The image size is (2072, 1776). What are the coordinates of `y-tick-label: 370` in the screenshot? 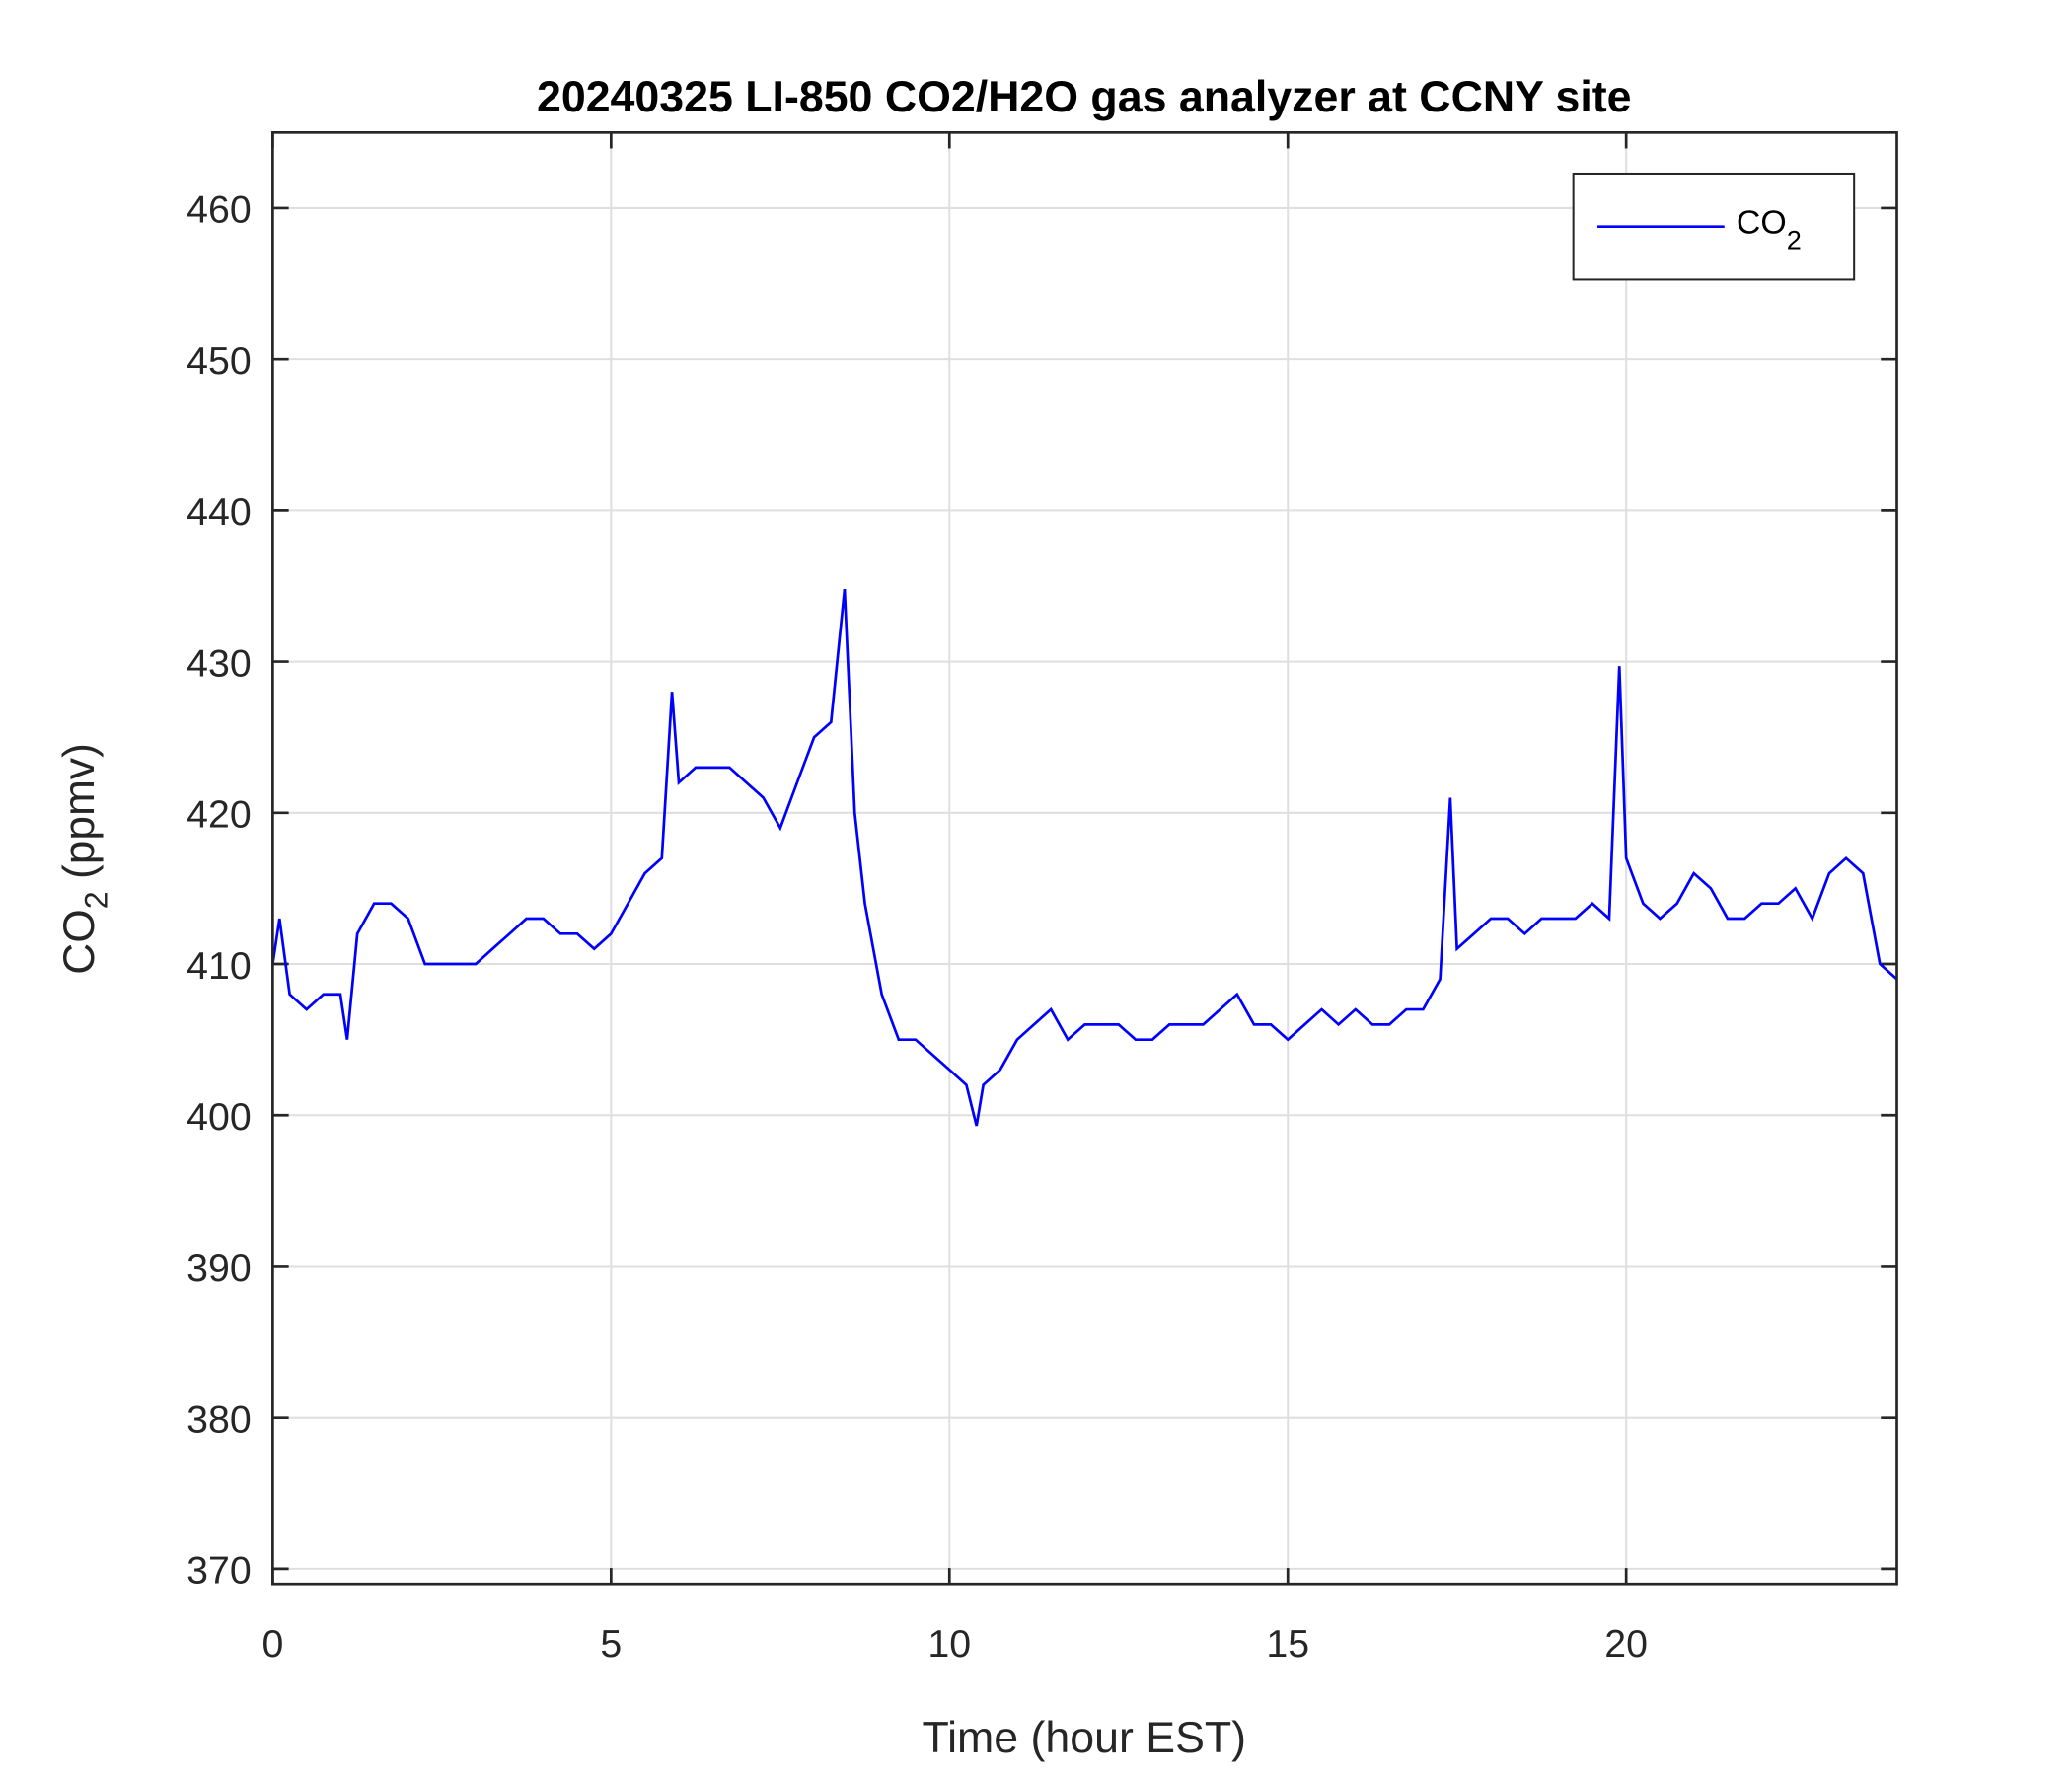 It's located at (219, 1571).